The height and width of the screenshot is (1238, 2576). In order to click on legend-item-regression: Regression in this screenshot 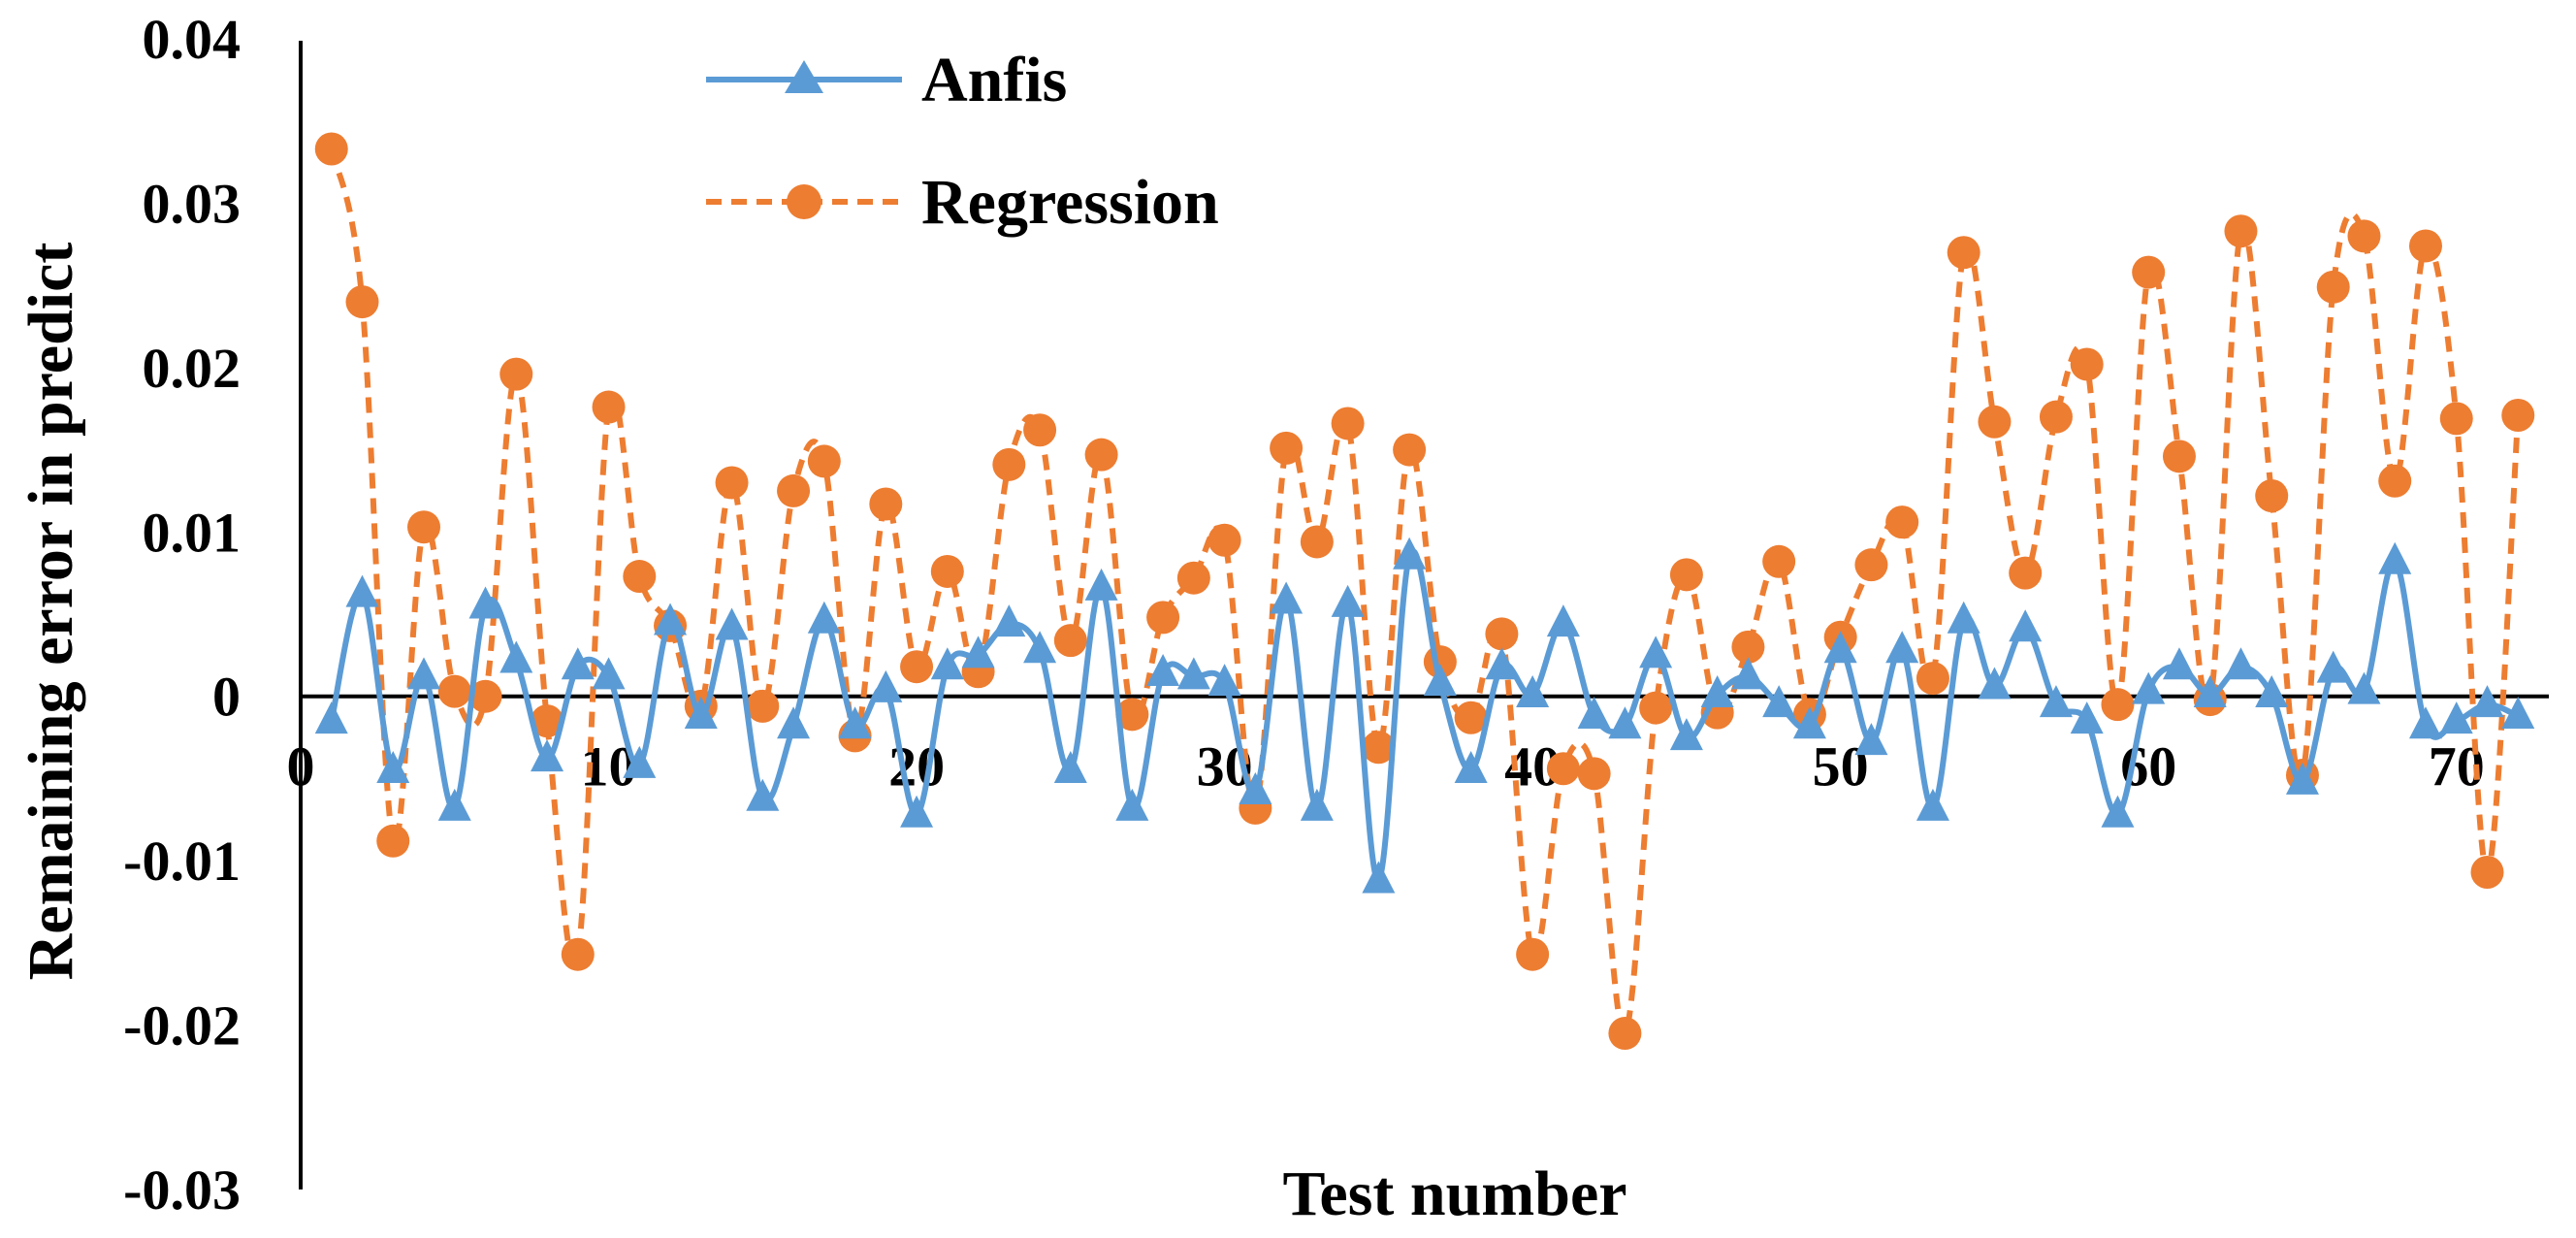, I will do `click(962, 203)`.